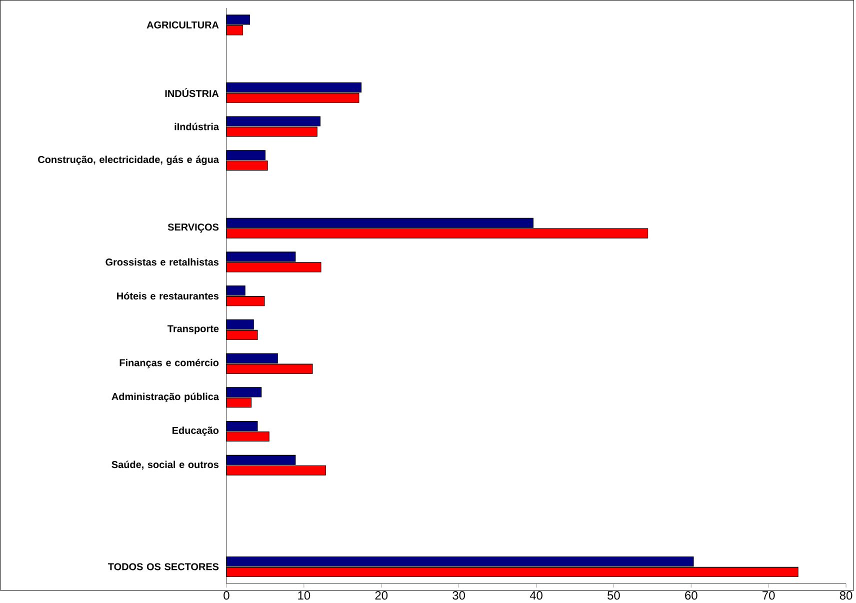 Image resolution: width=856 pixels, height=603 pixels. What do you see at coordinates (193, 228) in the screenshot?
I see `y-tick-label: SERVIÇOS` at bounding box center [193, 228].